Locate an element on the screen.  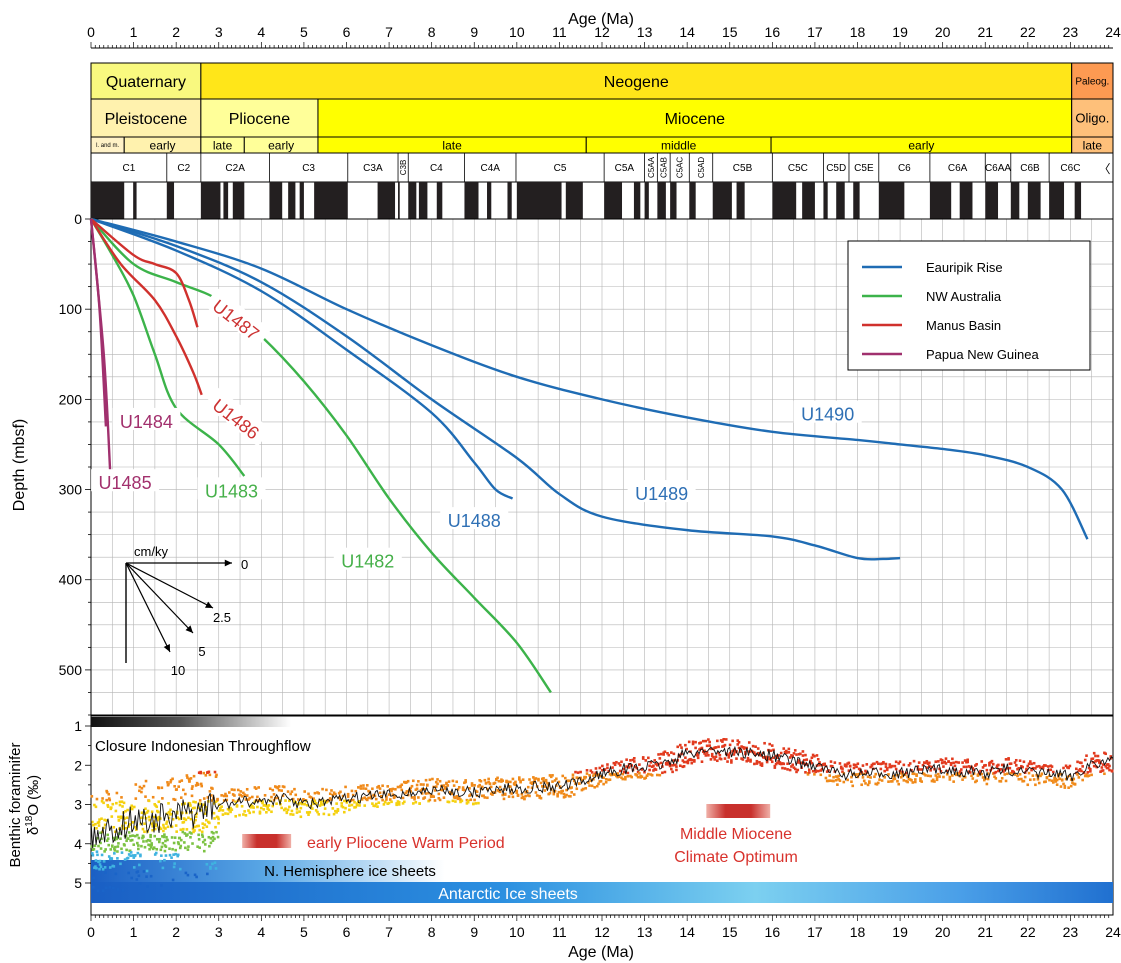
top-tick-label: 3 is located at coordinates (219, 32).